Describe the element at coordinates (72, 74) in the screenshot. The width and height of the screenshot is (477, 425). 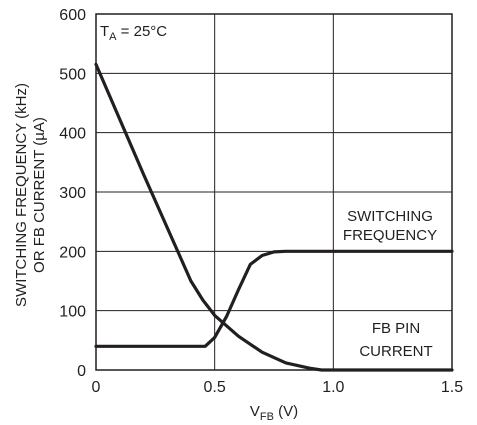
I see `y-tick-label: 500` at that location.